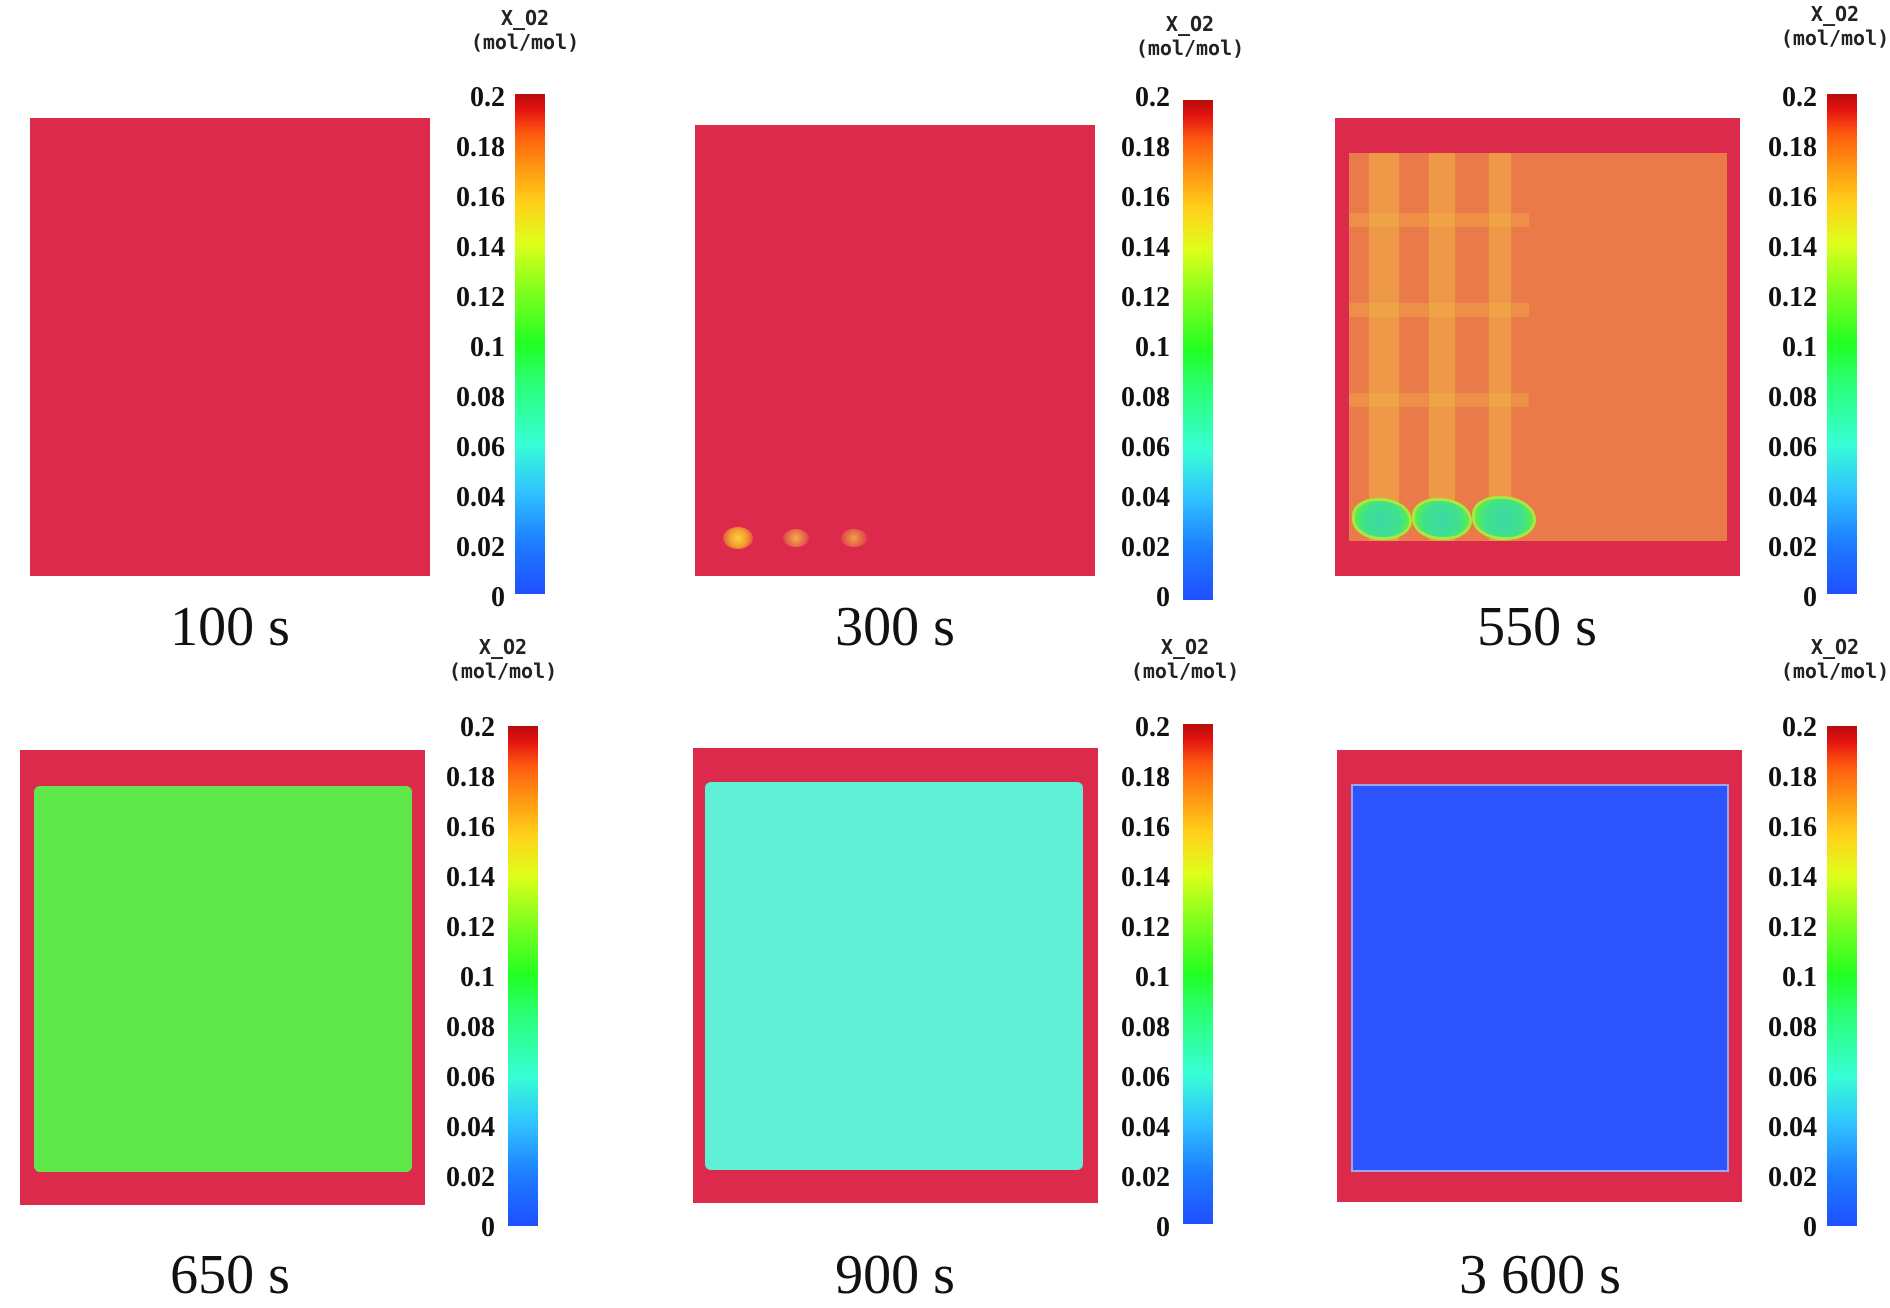 The height and width of the screenshot is (1308, 1890). What do you see at coordinates (1537, 627) in the screenshot?
I see `time-label: 550 s` at bounding box center [1537, 627].